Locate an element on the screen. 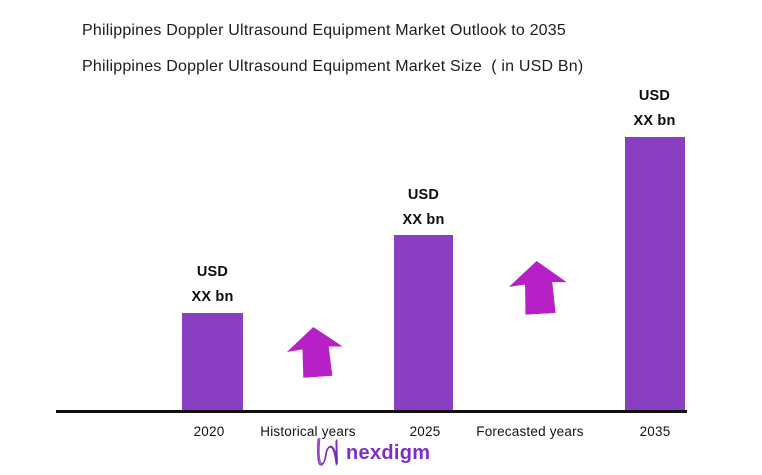 The height and width of the screenshot is (475, 762). x-tick-2035: 2035 is located at coordinates (655, 431).